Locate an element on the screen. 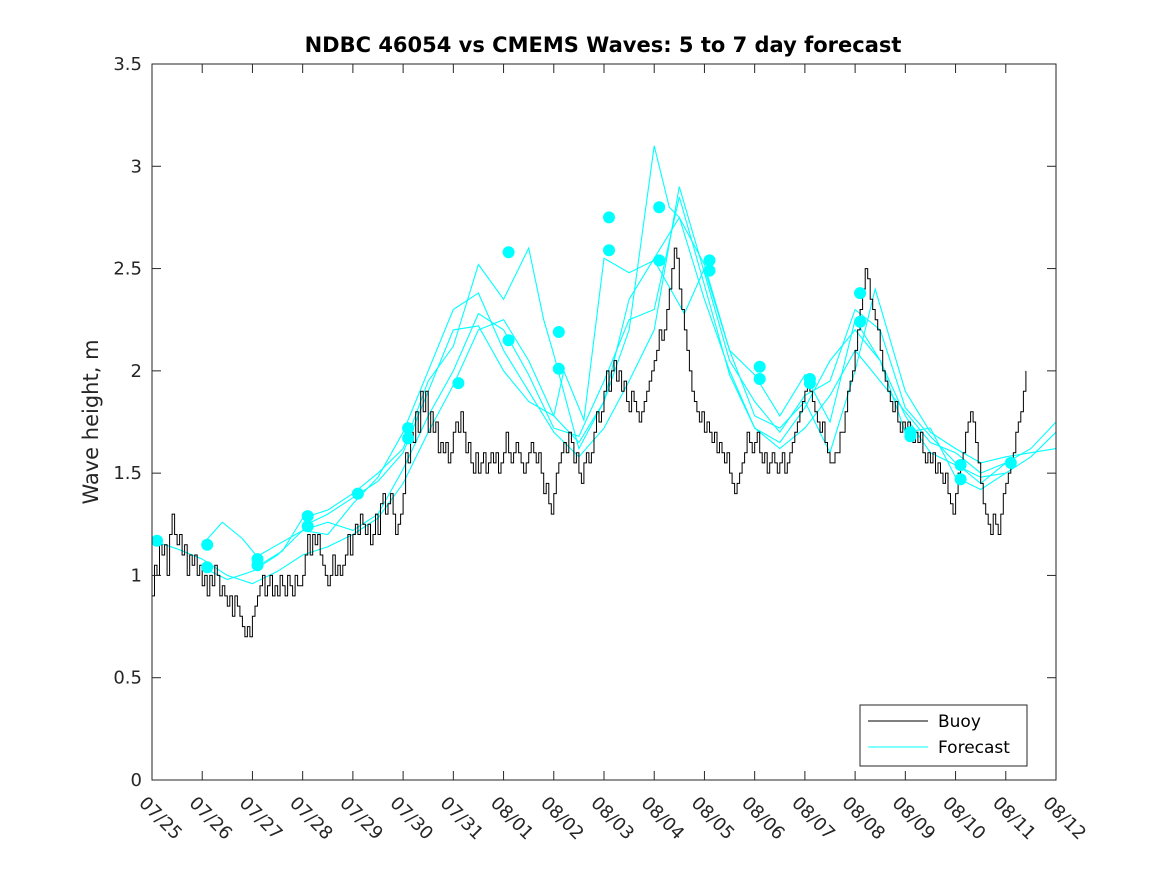 Image resolution: width=1167 pixels, height=875 pixels. y-tick-label: 1 is located at coordinates (136, 575).